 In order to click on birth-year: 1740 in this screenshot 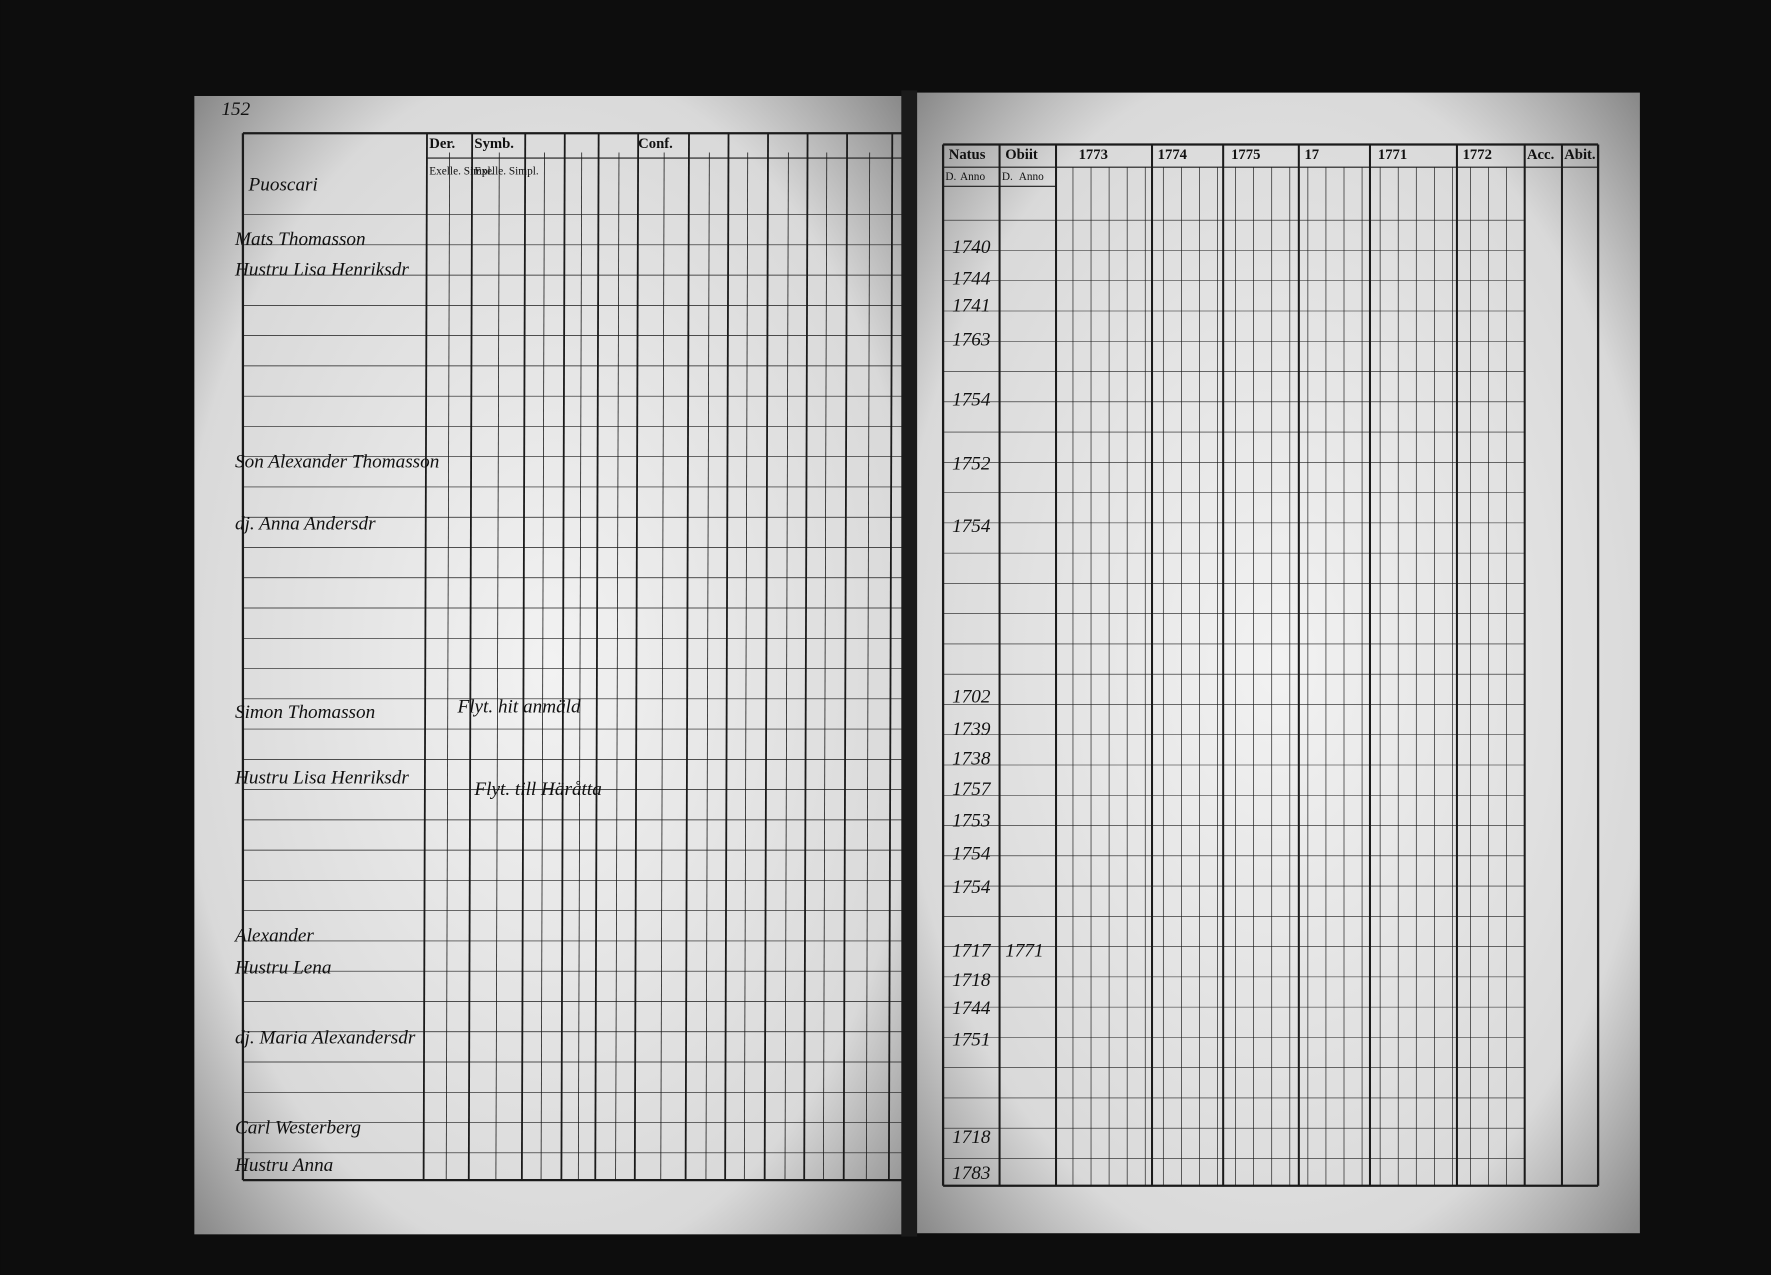, I will do `click(971, 247)`.